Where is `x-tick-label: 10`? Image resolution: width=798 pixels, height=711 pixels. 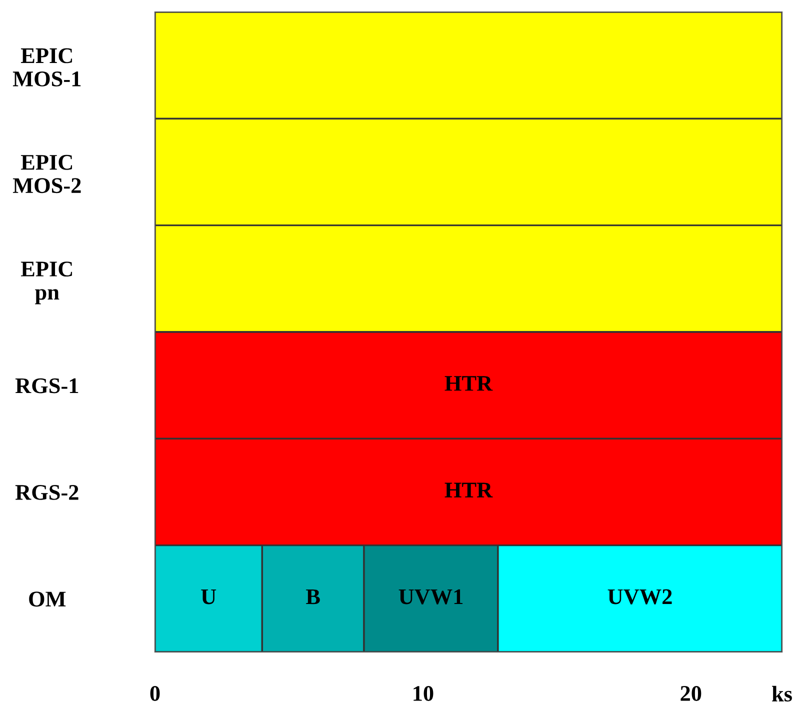 x-tick-label: 10 is located at coordinates (424, 693).